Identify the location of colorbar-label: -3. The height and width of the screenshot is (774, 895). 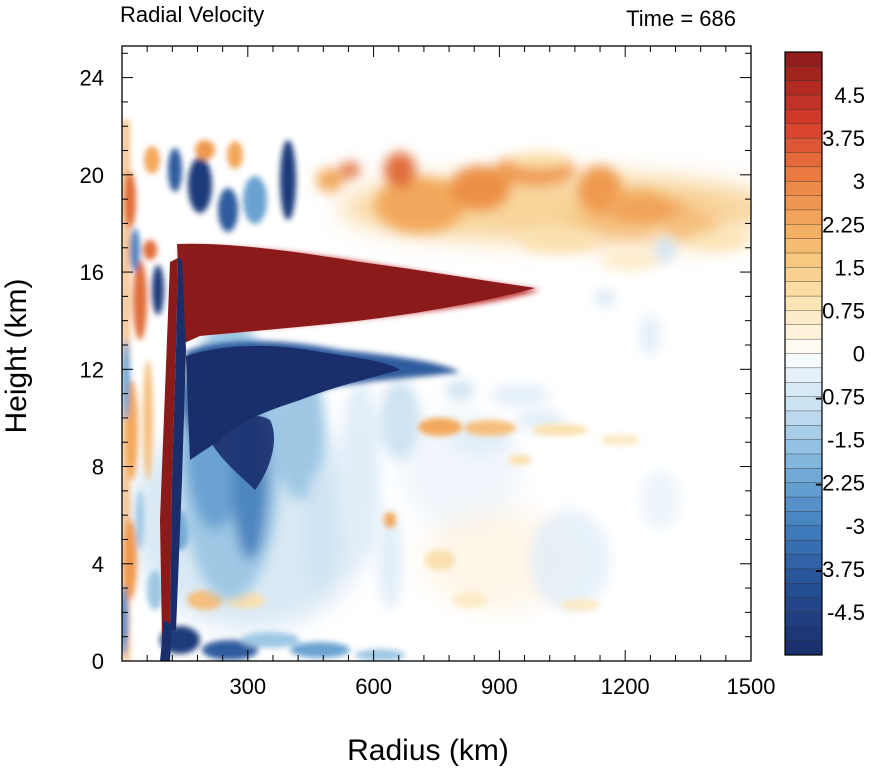
(855, 526).